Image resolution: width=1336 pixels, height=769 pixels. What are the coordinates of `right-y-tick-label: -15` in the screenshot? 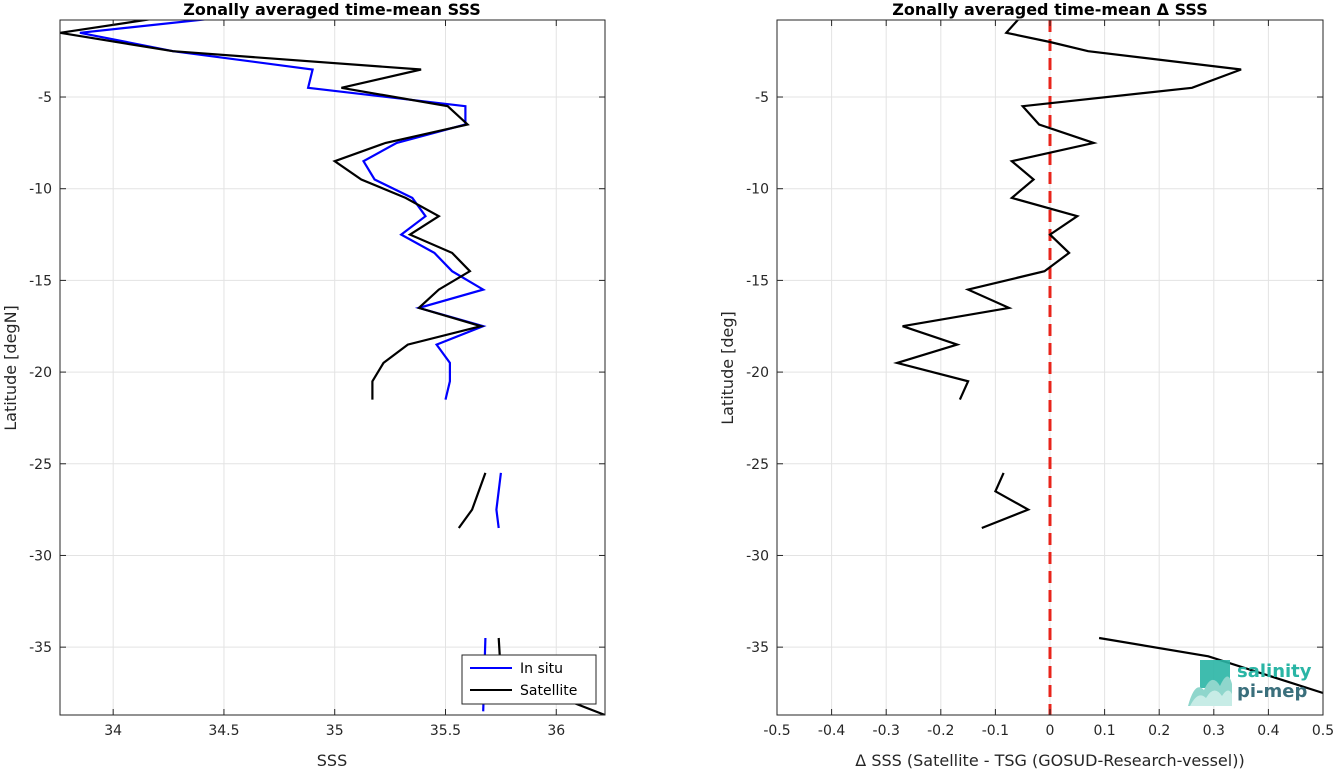 It's located at (757, 281).